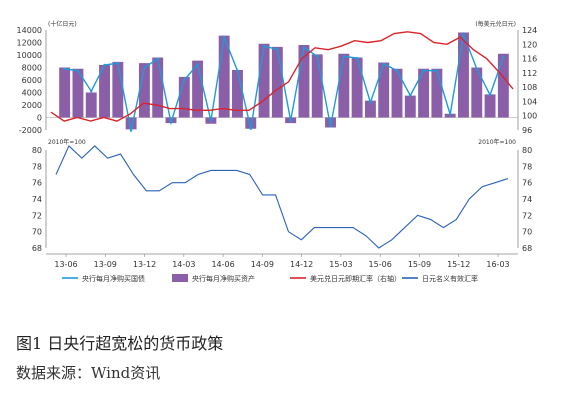 The width and height of the screenshot is (566, 400). What do you see at coordinates (527, 248) in the screenshot?
I see `bottom-right-tick-label: 68` at bounding box center [527, 248].